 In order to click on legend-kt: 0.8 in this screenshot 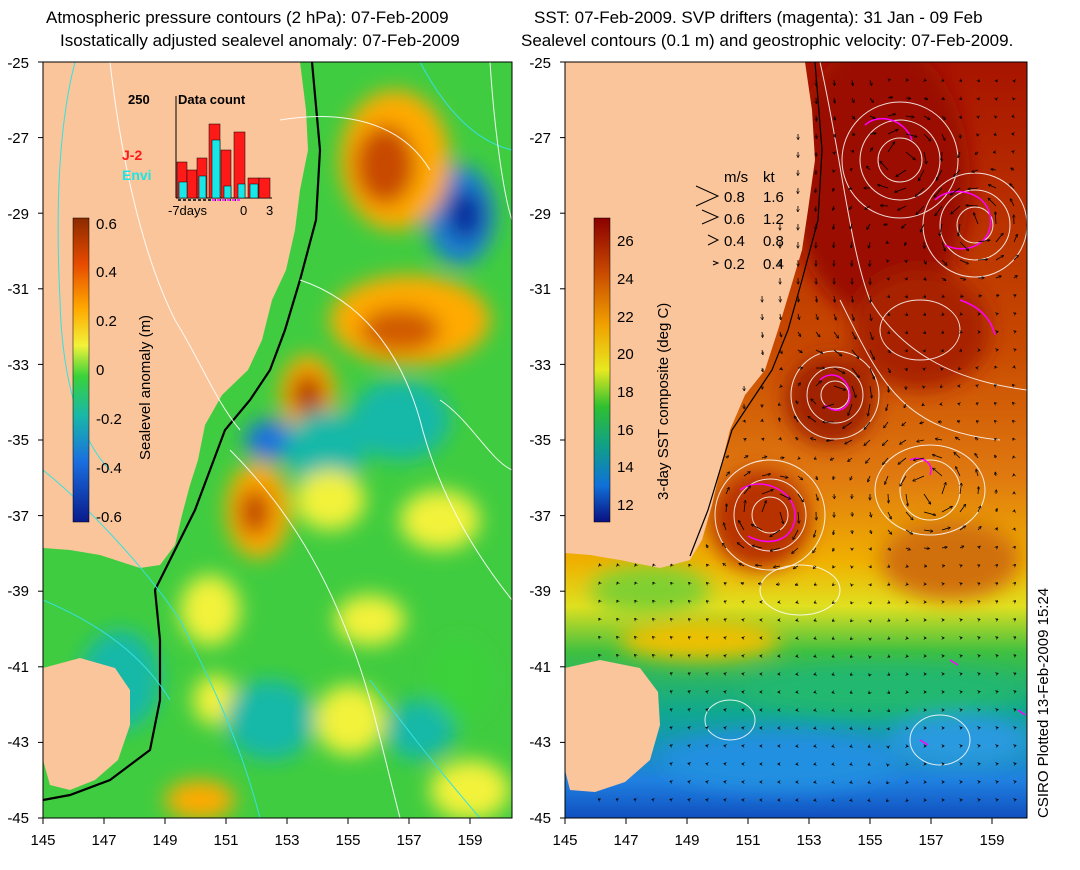, I will do `click(773, 241)`.